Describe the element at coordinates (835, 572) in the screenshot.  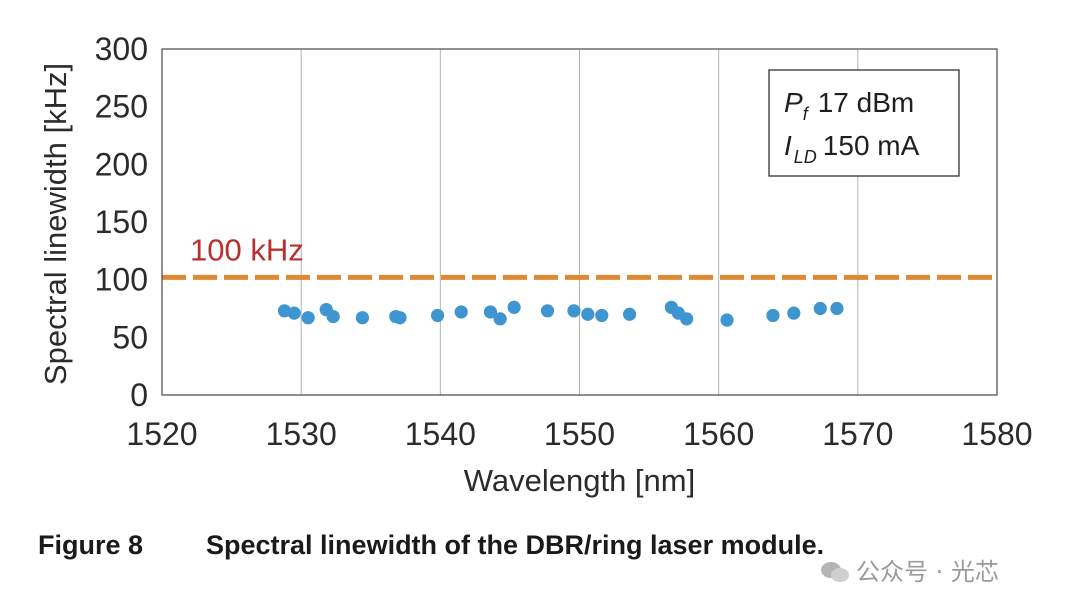
I see `wechat-icon` at that location.